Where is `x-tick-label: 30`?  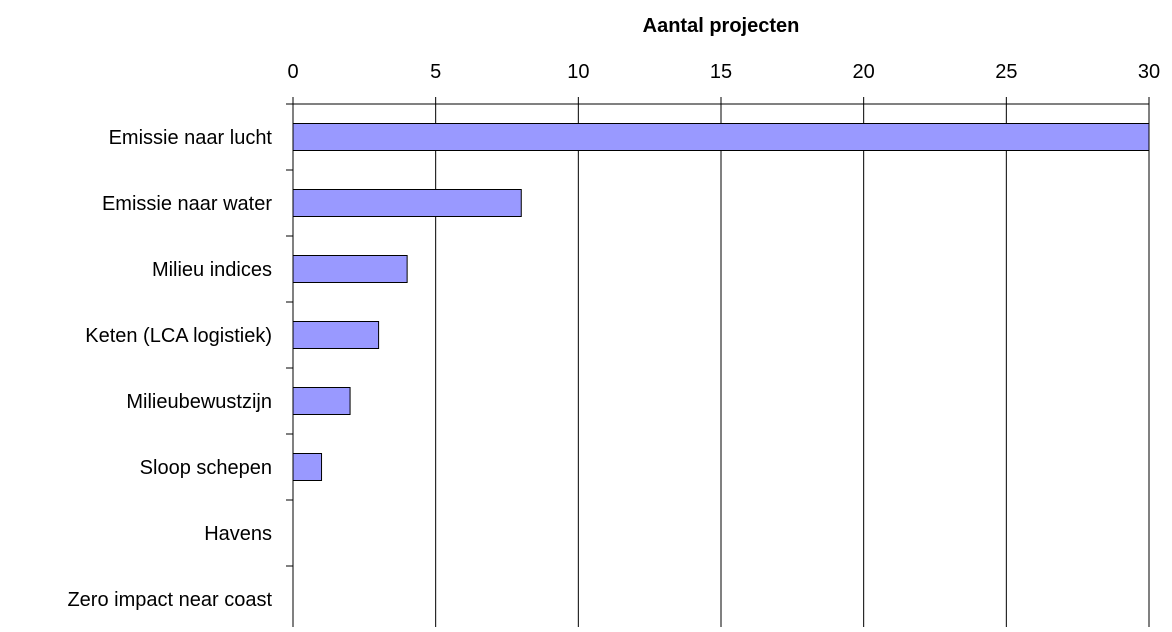
x-tick-label: 30 is located at coordinates (1149, 72).